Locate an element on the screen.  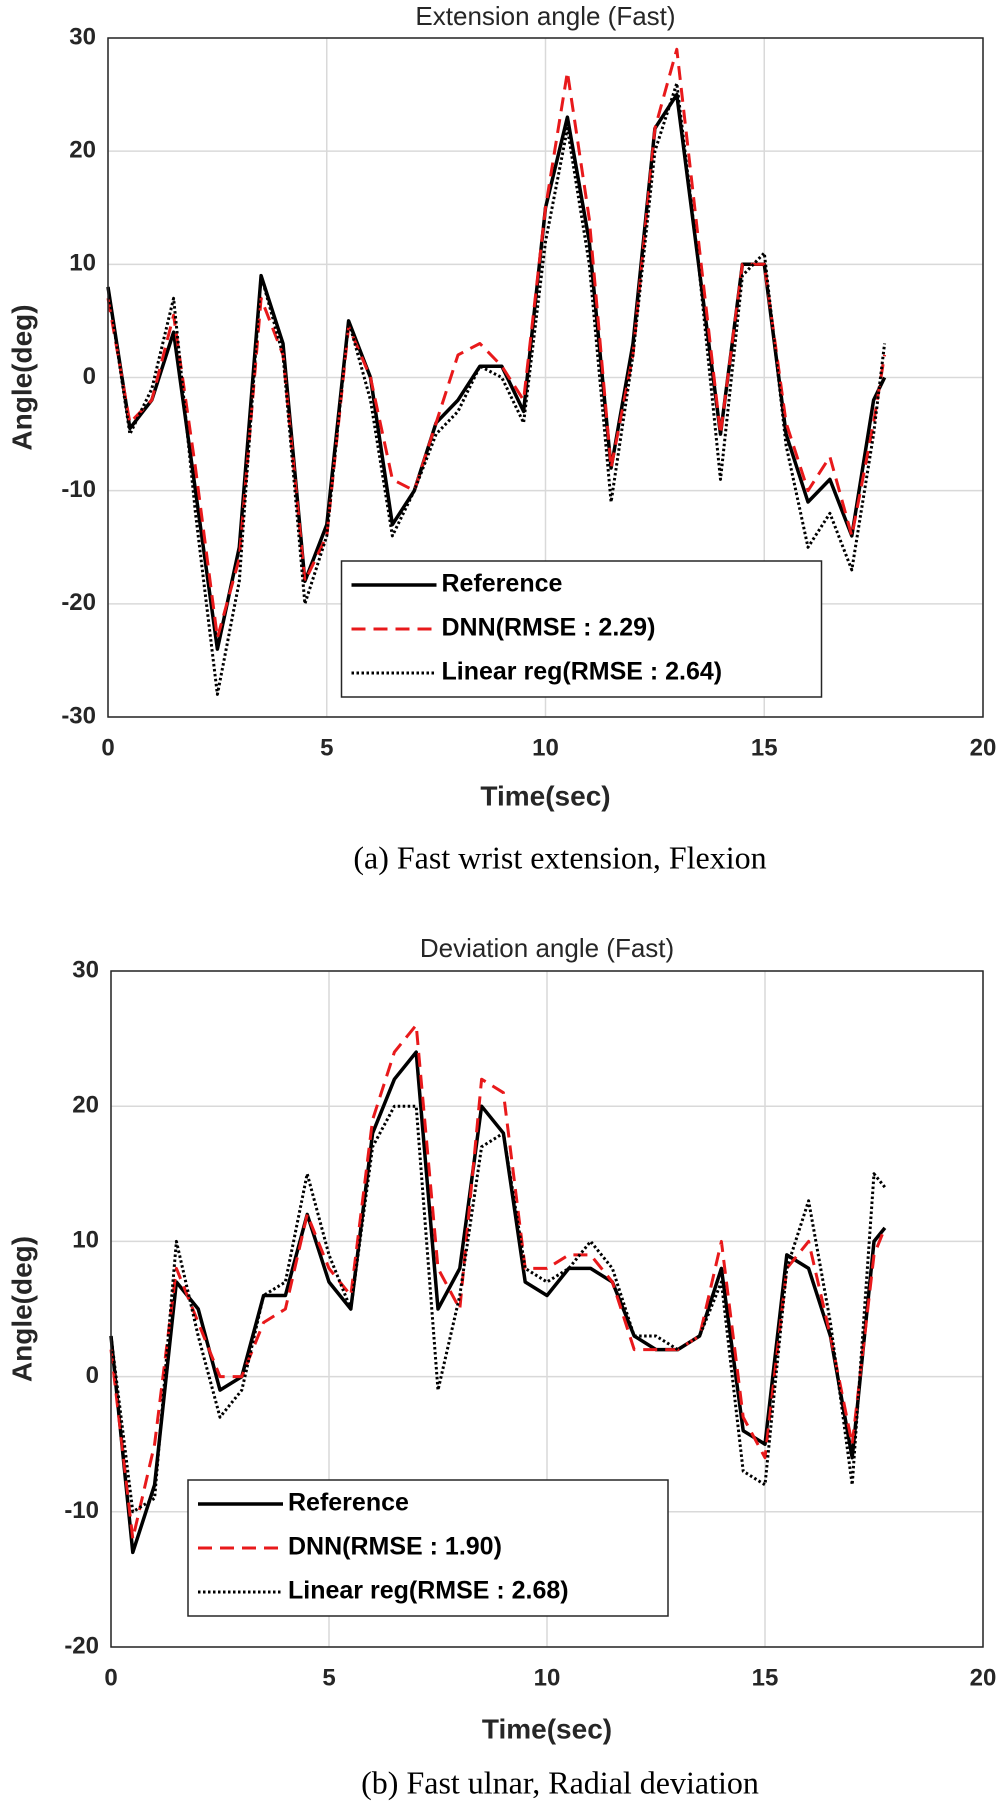
legend-label: Linear reg(RMSE : 2.64) is located at coordinates (582, 672).